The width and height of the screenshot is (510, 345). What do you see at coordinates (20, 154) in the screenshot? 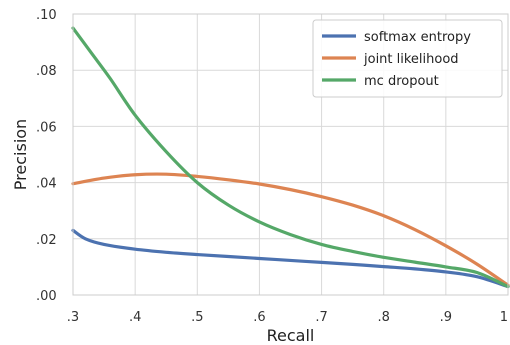
I see `y-axis-label: Precision` at bounding box center [20, 154].